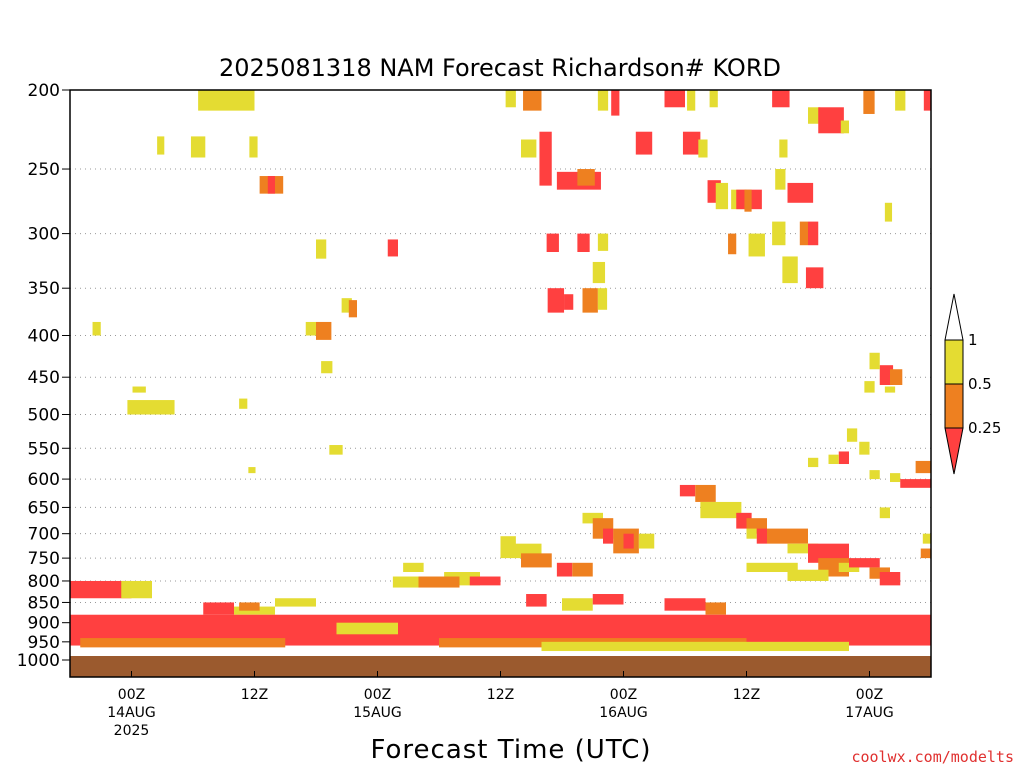  What do you see at coordinates (254, 695) in the screenshot?
I see `x-tick-label-12-0: 12Z` at bounding box center [254, 695].